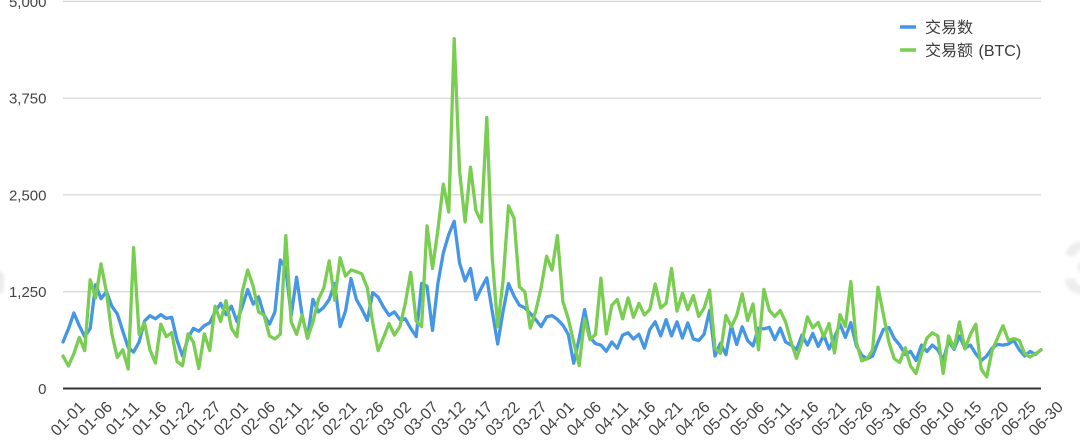 The image size is (1080, 447). What do you see at coordinates (28, 5) in the screenshot?
I see `svg-text: 5,000` at bounding box center [28, 5].